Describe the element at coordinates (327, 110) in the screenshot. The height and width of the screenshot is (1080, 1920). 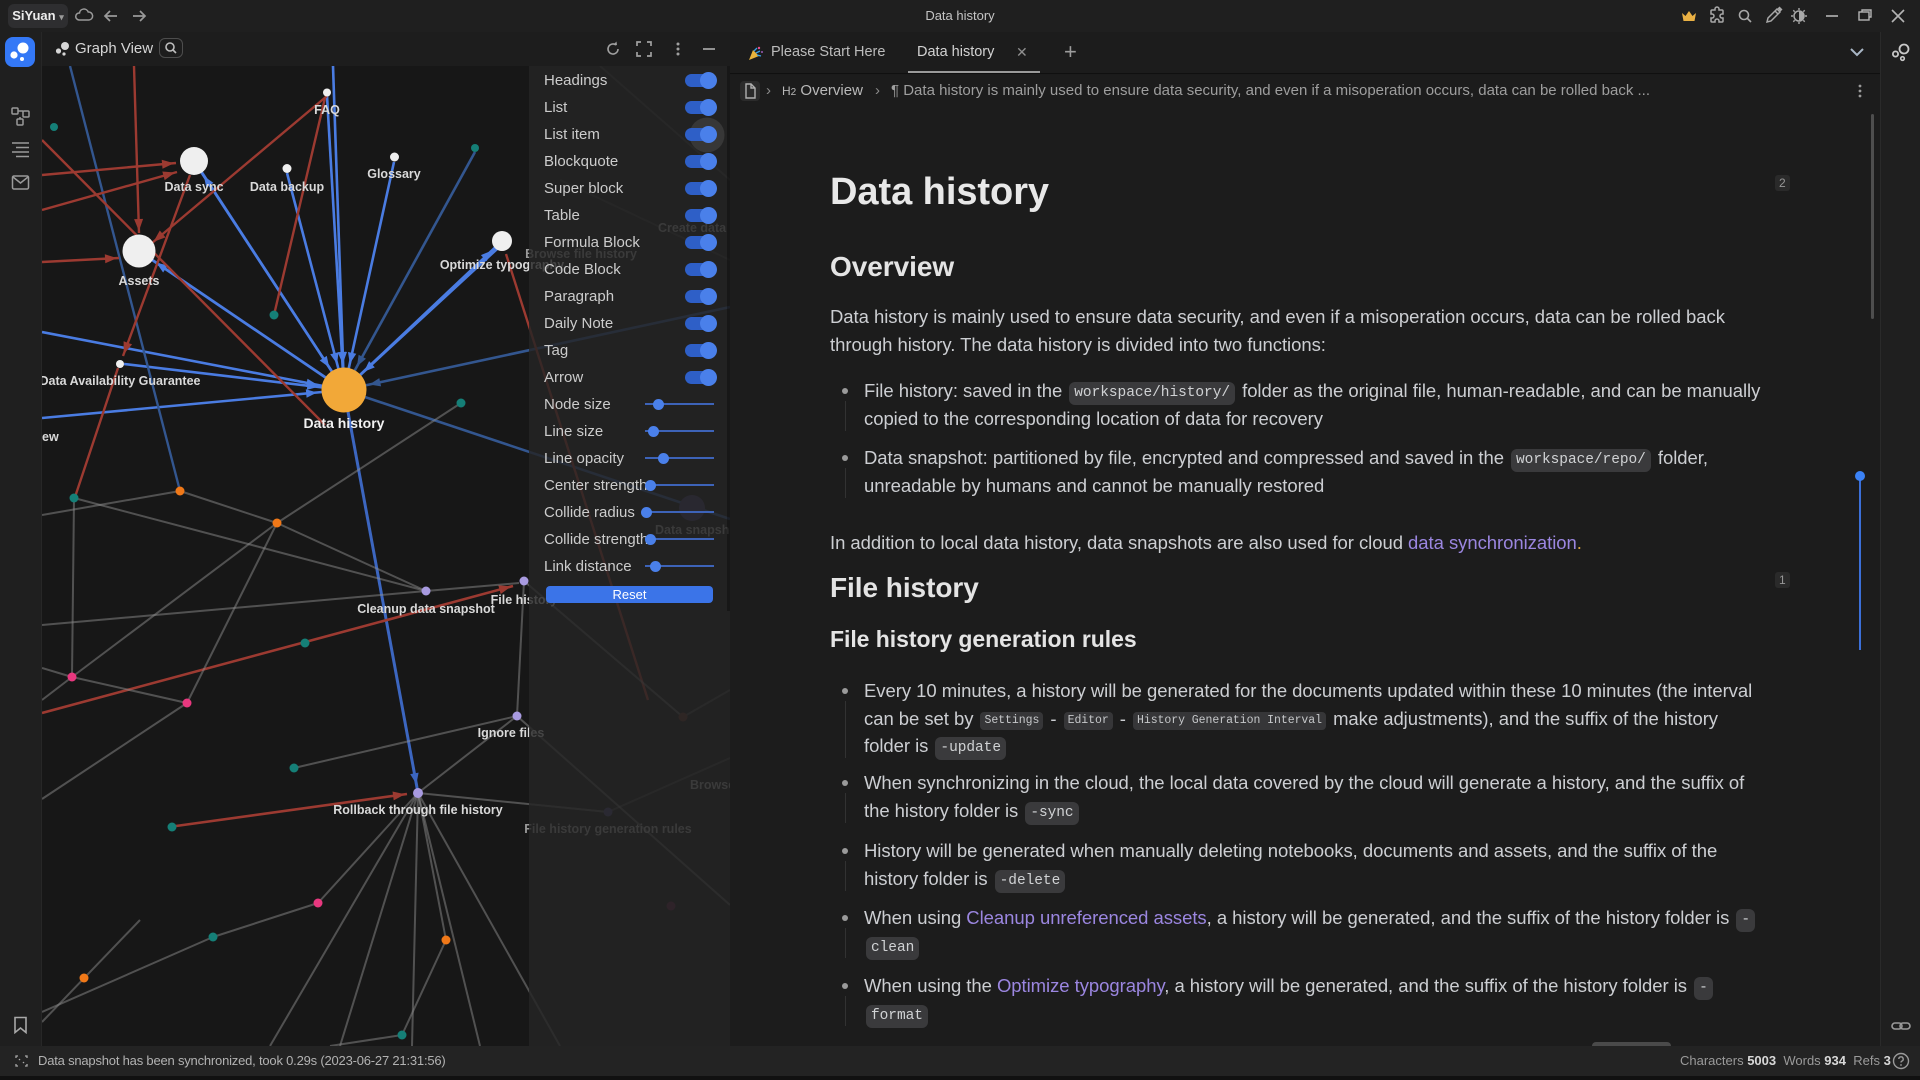
I see `svg-text: FAQ` at that location.